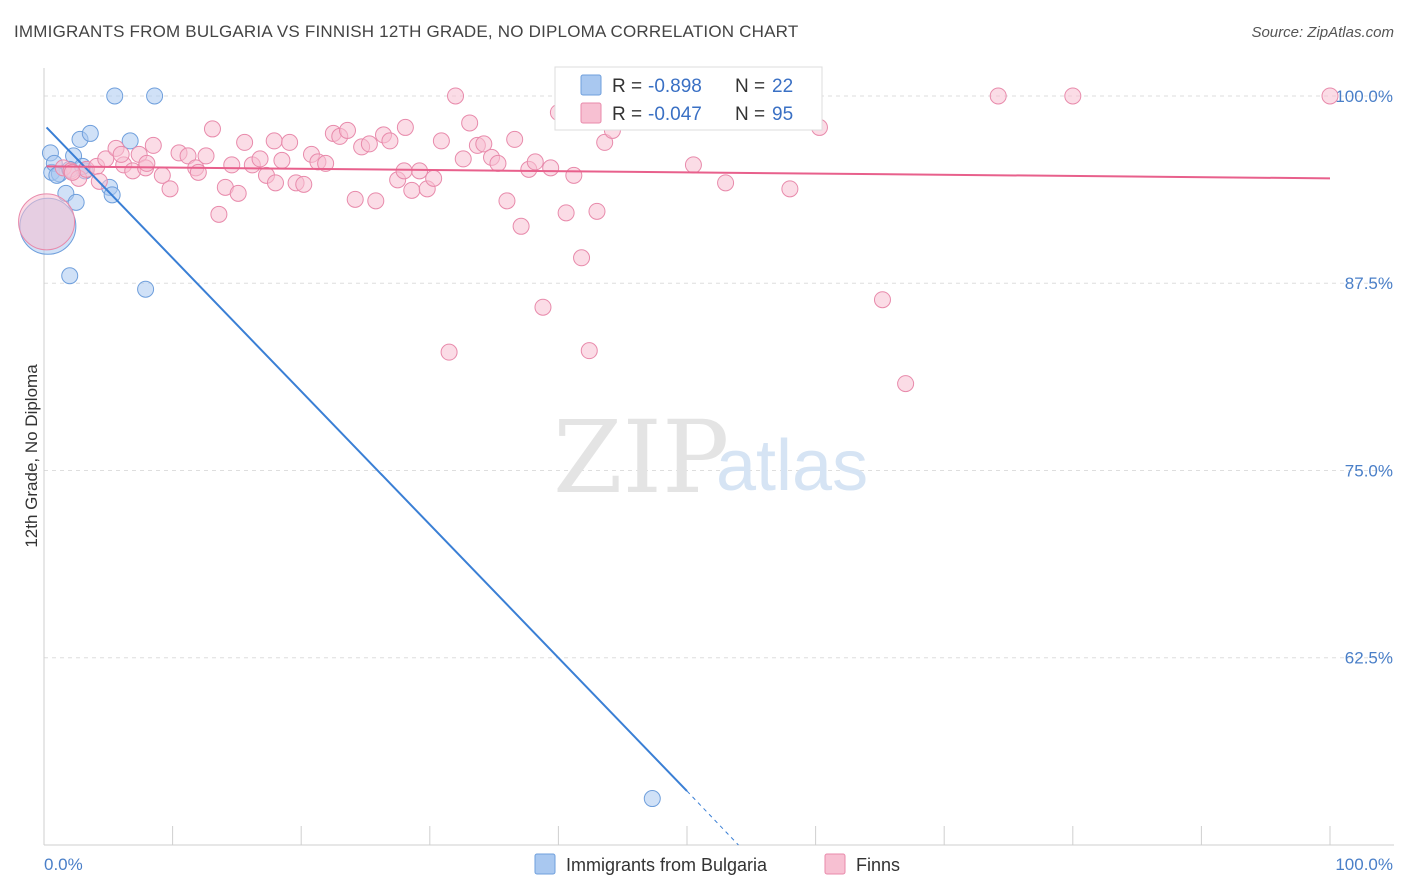 This screenshot has width=1406, height=892. What do you see at coordinates (675, 86) in the screenshot?
I see `legend-r-value-bulgaria: -0.898` at bounding box center [675, 86].